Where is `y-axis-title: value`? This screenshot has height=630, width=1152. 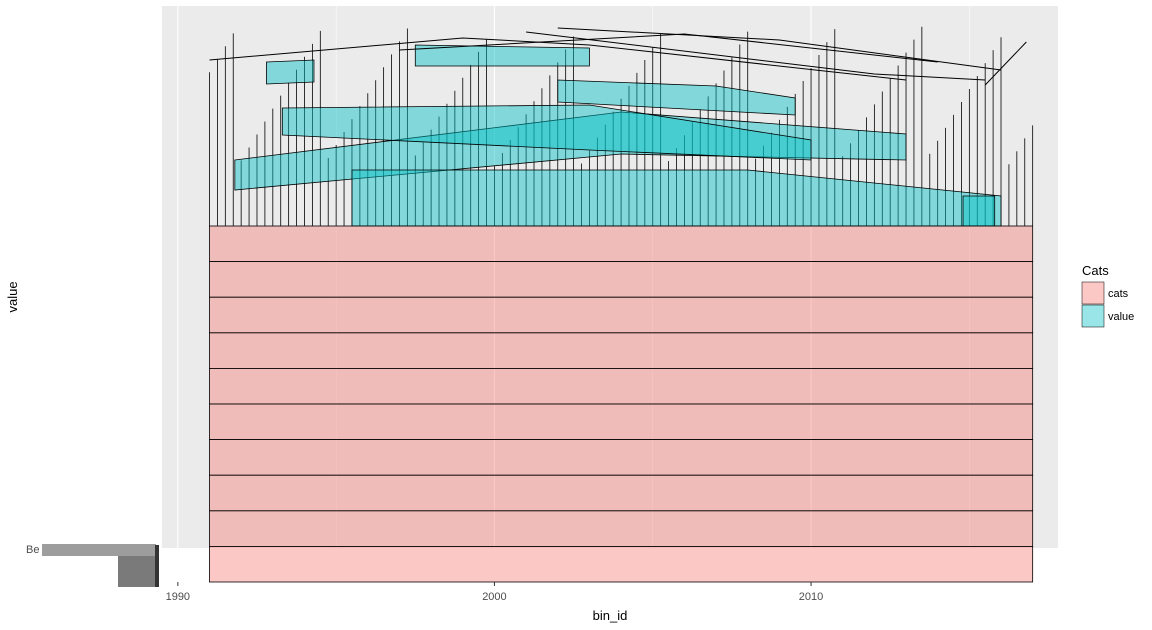
y-axis-title: value is located at coordinates (12, 296).